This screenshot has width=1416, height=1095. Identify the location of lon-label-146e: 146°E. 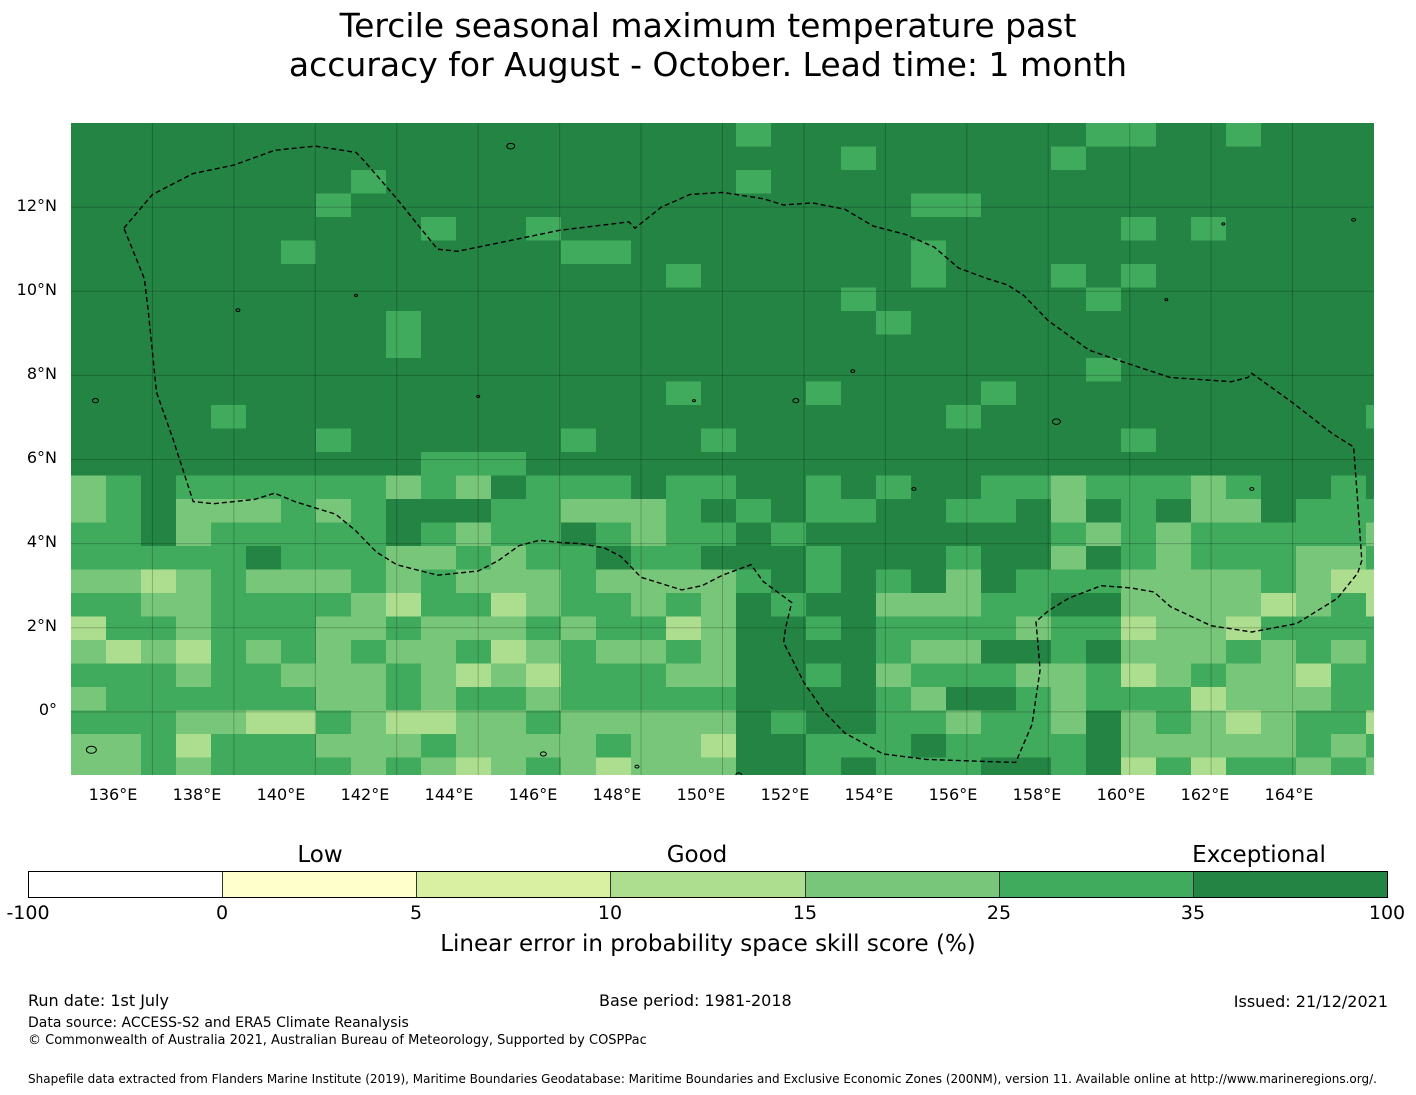
(533, 794).